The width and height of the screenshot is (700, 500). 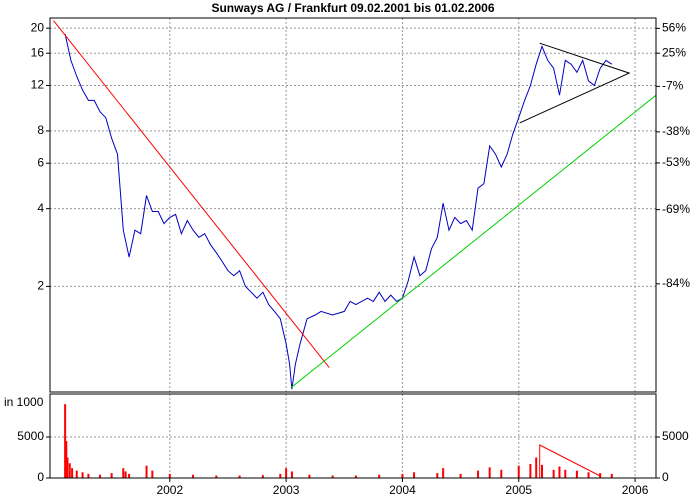 I want to click on y-tick-label: 8, so click(x=40, y=130).